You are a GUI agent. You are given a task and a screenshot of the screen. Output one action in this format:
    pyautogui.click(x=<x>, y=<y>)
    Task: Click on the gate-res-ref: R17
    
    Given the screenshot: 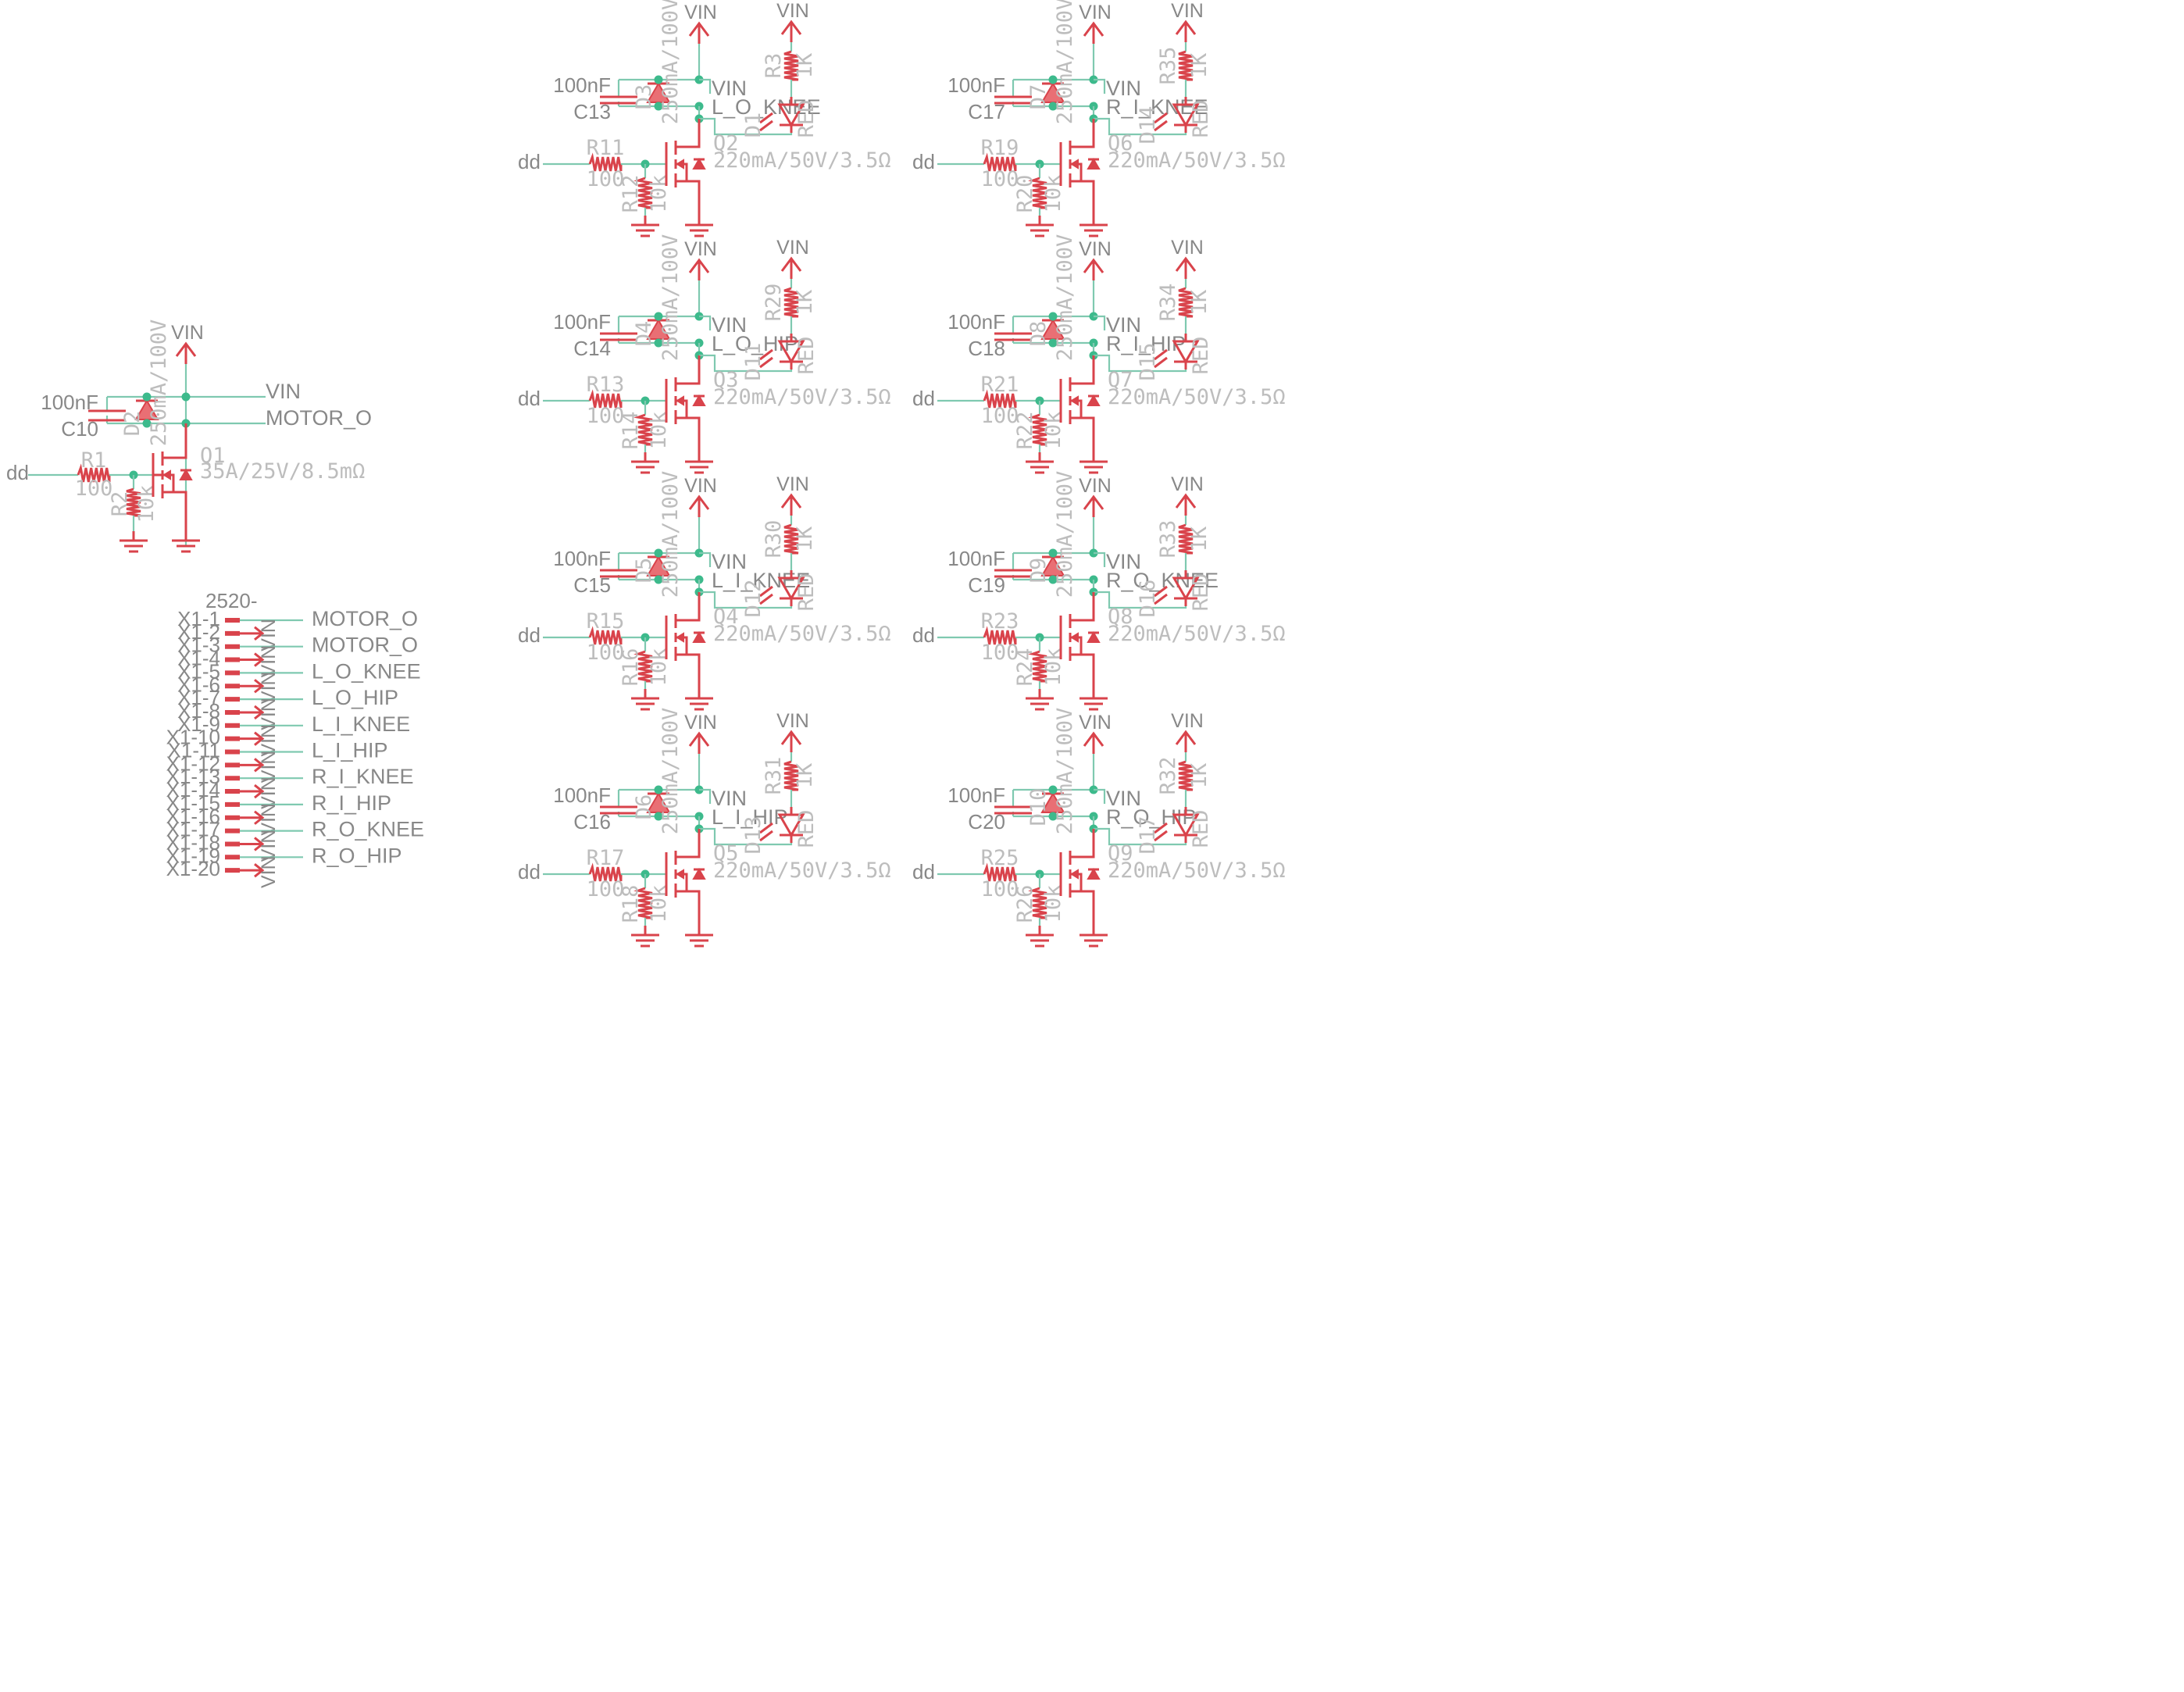 What is the action you would take?
    pyautogui.click(x=606, y=858)
    